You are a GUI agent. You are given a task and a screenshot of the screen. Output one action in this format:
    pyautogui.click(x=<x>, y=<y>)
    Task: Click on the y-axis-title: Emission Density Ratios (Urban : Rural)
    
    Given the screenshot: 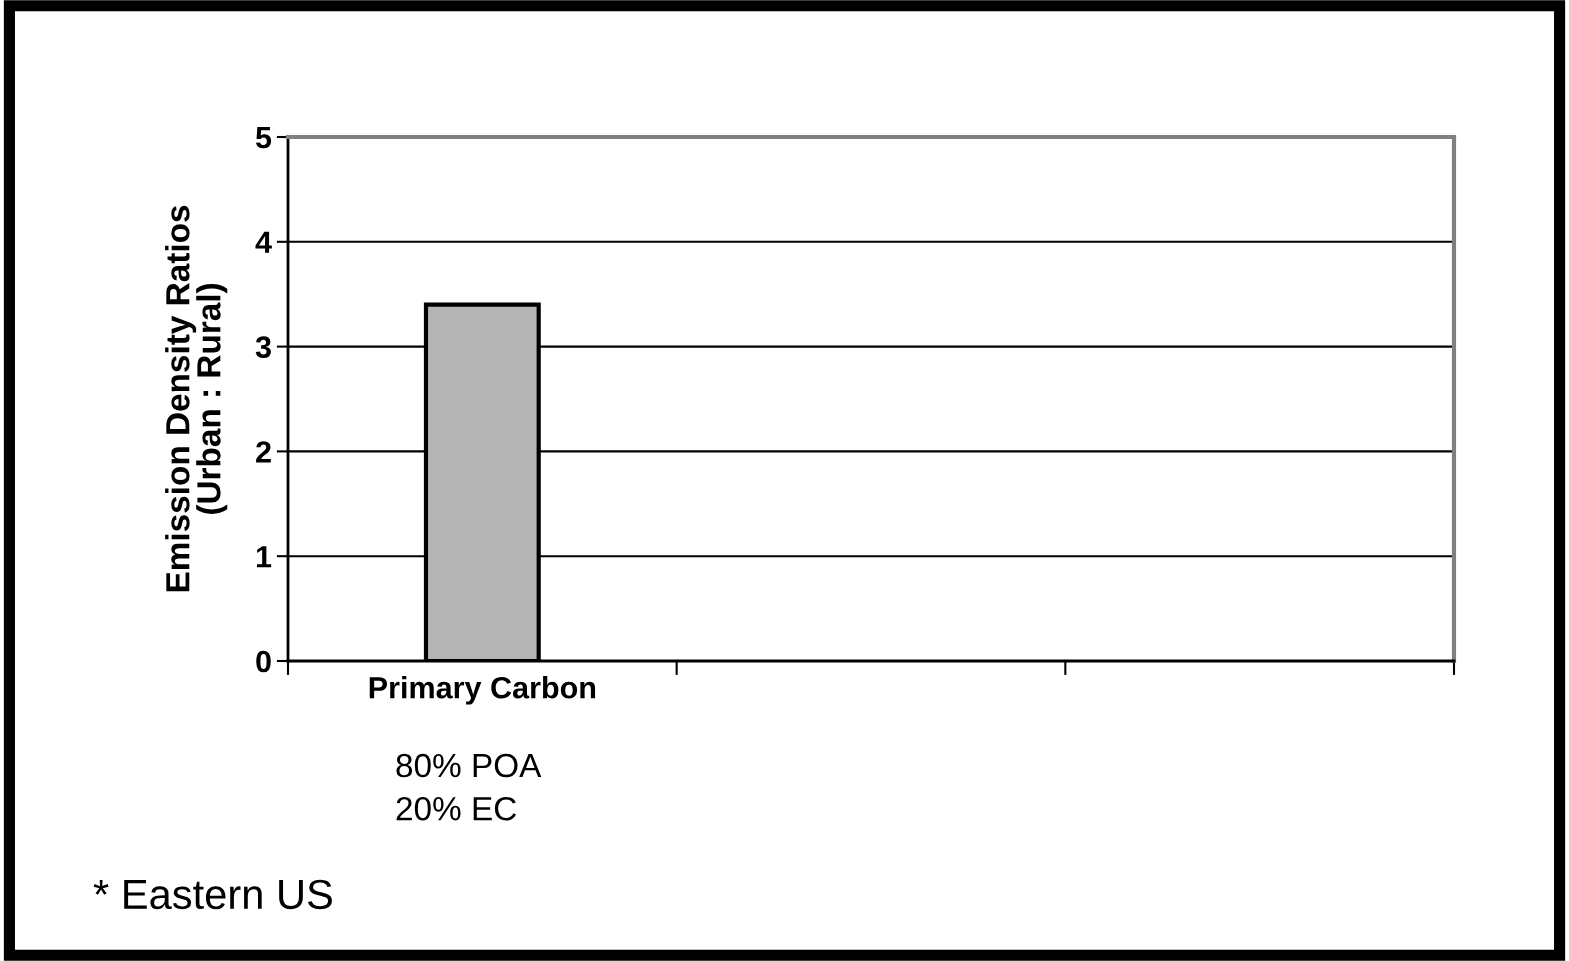 What is the action you would take?
    pyautogui.click(x=196, y=398)
    